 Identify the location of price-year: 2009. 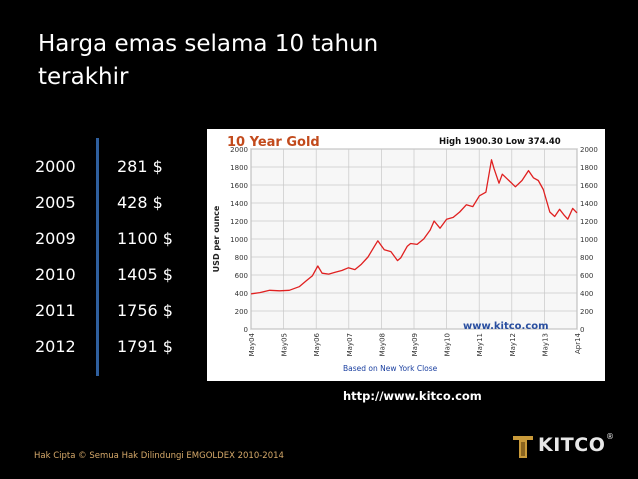
(55, 238).